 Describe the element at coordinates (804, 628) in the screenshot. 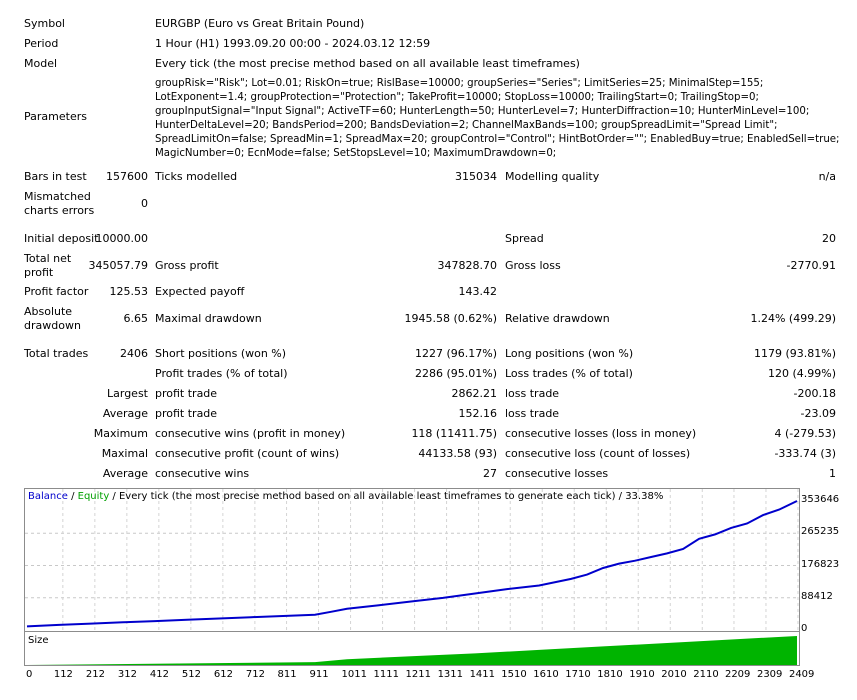

I see `y-tick-label: 0` at that location.